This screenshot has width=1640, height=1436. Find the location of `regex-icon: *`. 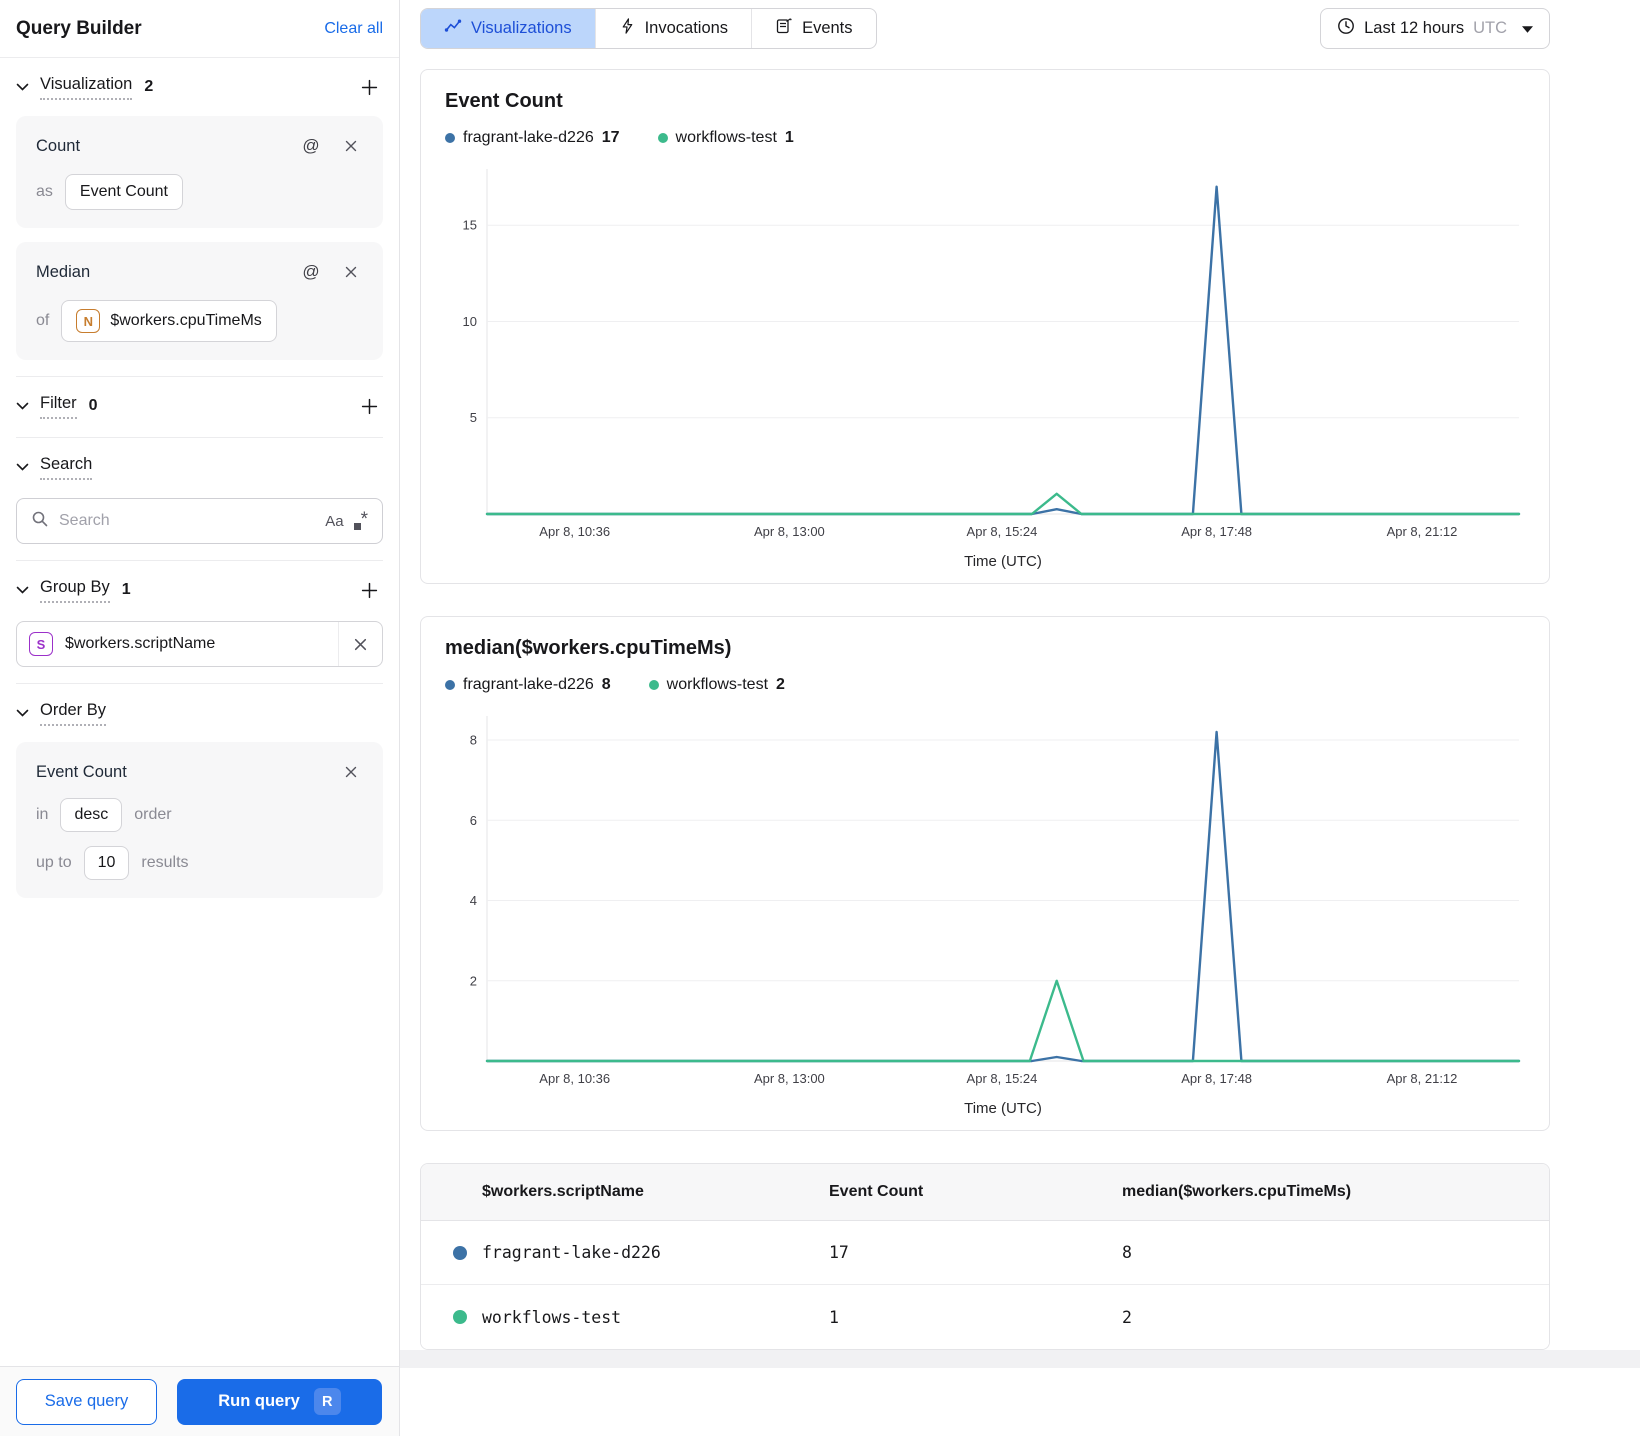

regex-icon: * is located at coordinates (360, 520).